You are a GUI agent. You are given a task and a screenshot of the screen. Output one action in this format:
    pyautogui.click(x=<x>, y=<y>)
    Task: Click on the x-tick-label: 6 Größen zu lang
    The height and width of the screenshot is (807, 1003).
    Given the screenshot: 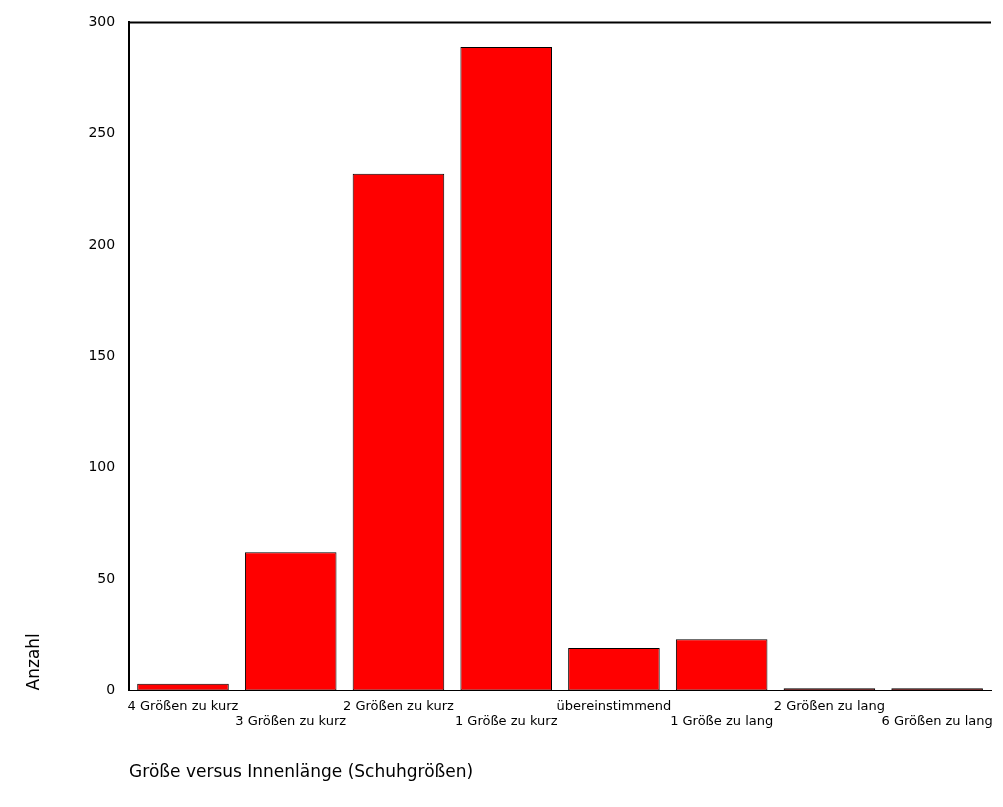 What is the action you would take?
    pyautogui.click(x=937, y=721)
    